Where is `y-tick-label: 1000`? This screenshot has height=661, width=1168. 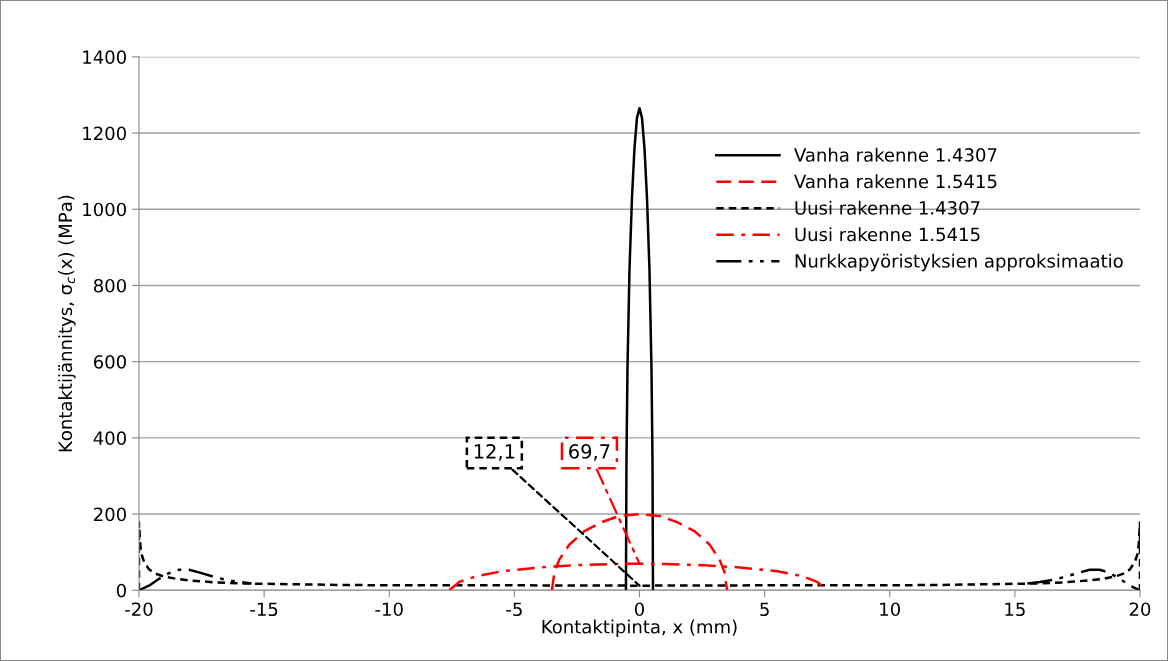 y-tick-label: 1000 is located at coordinates (104, 209).